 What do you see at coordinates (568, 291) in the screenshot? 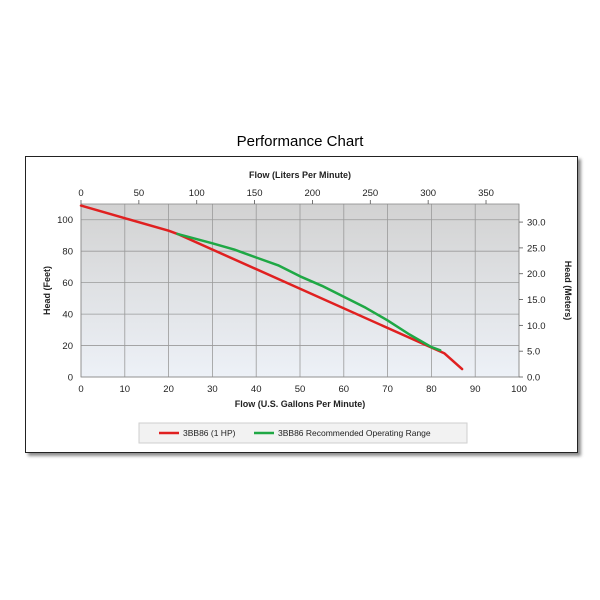
I see `y2-axis-title: Head (Meters)` at bounding box center [568, 291].